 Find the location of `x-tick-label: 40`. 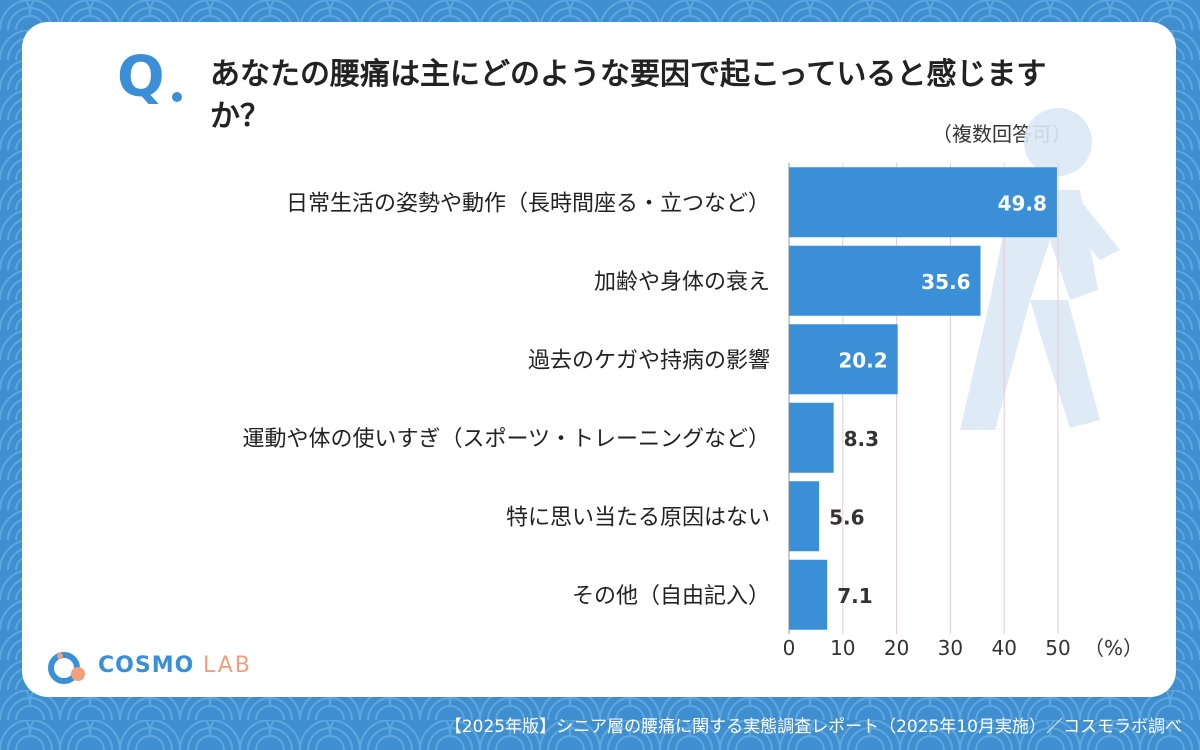

x-tick-label: 40 is located at coordinates (1003, 648).